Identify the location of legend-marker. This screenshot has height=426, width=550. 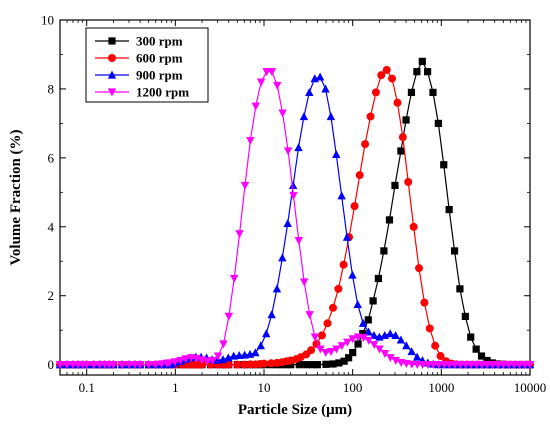
(112, 58).